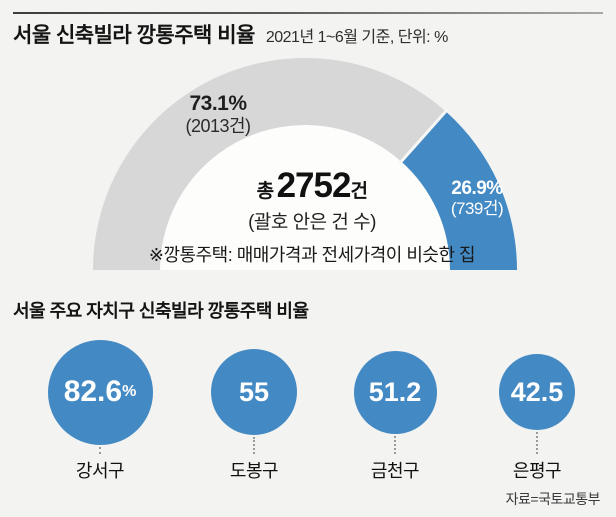 The image size is (616, 517). I want to click on bubble-circle-도봉구: 55, so click(254, 392).